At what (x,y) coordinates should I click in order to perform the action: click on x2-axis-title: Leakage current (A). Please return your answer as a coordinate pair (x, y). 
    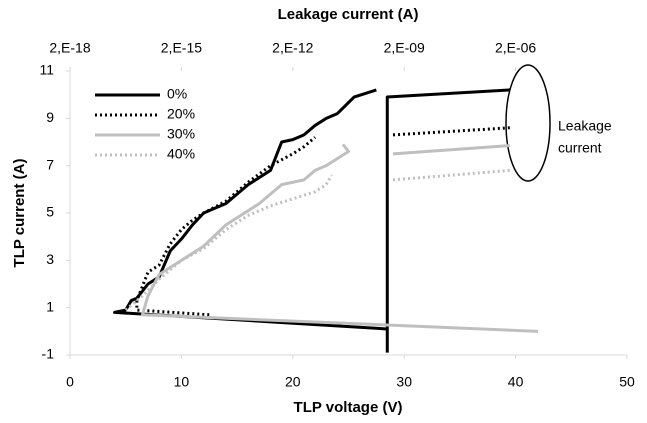
    Looking at the image, I should click on (348, 14).